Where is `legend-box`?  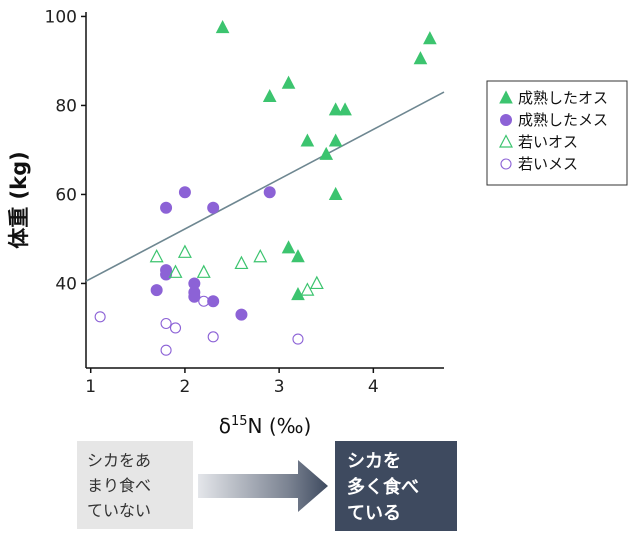 legend-box is located at coordinates (557, 133).